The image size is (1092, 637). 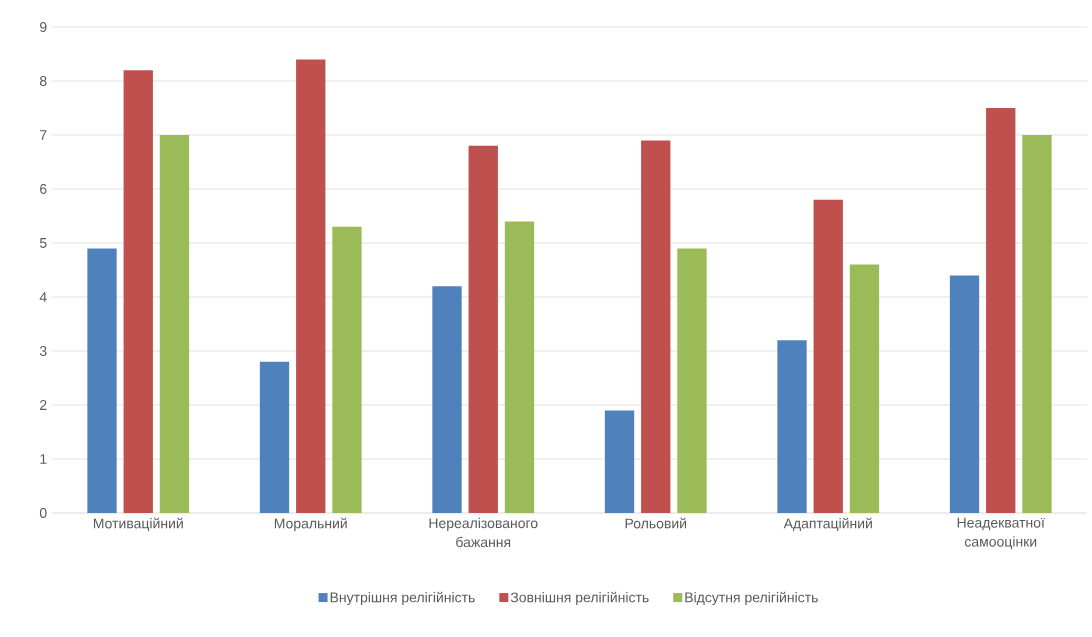 What do you see at coordinates (43, 189) in the screenshot?
I see `y-tick-label: 6` at bounding box center [43, 189].